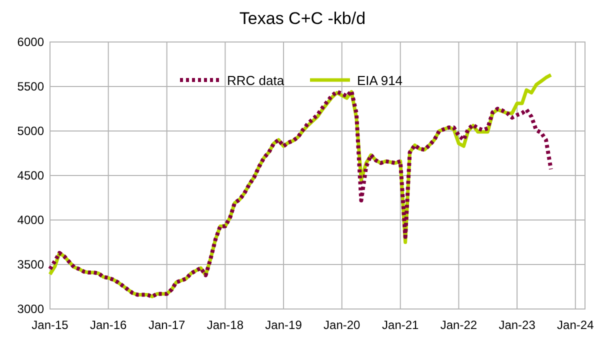  Describe the element at coordinates (401, 325) in the screenshot. I see `x-tick-label: Jan-21` at that location.